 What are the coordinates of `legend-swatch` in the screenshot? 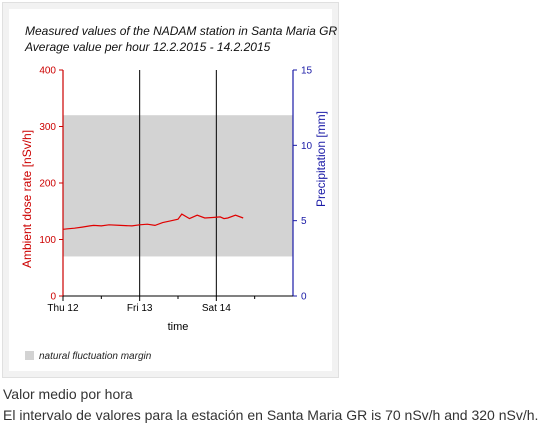 It's located at (29, 355).